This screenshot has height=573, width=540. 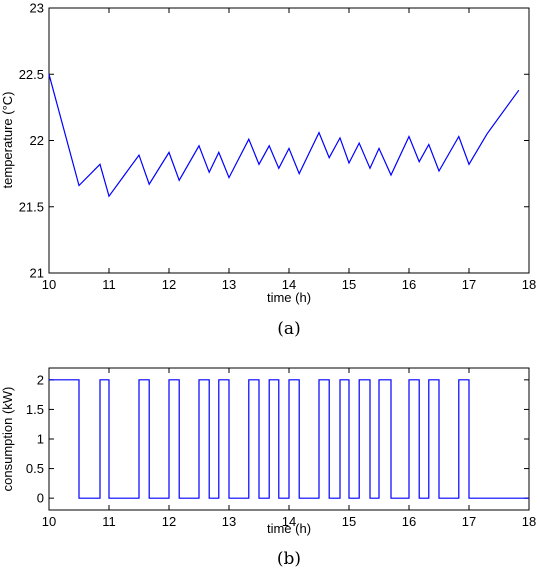 What do you see at coordinates (40, 498) in the screenshot?
I see `y-tick-label: 0` at bounding box center [40, 498].